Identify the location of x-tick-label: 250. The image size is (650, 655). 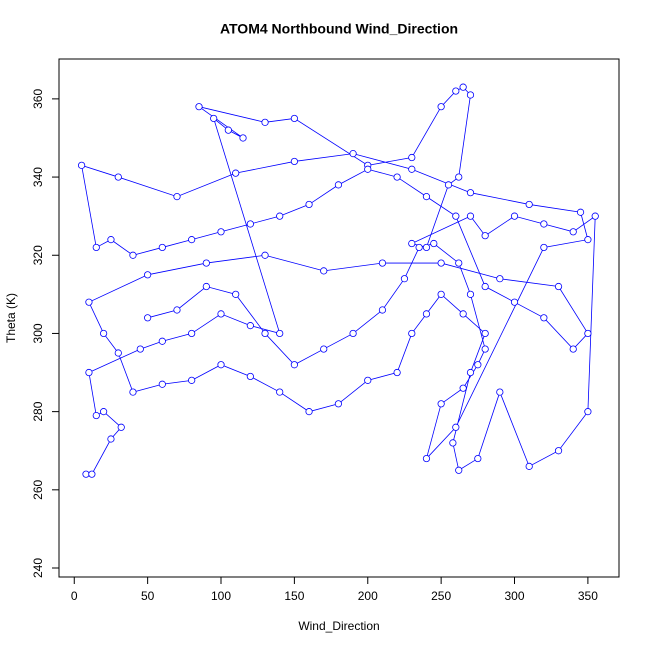
(441, 596).